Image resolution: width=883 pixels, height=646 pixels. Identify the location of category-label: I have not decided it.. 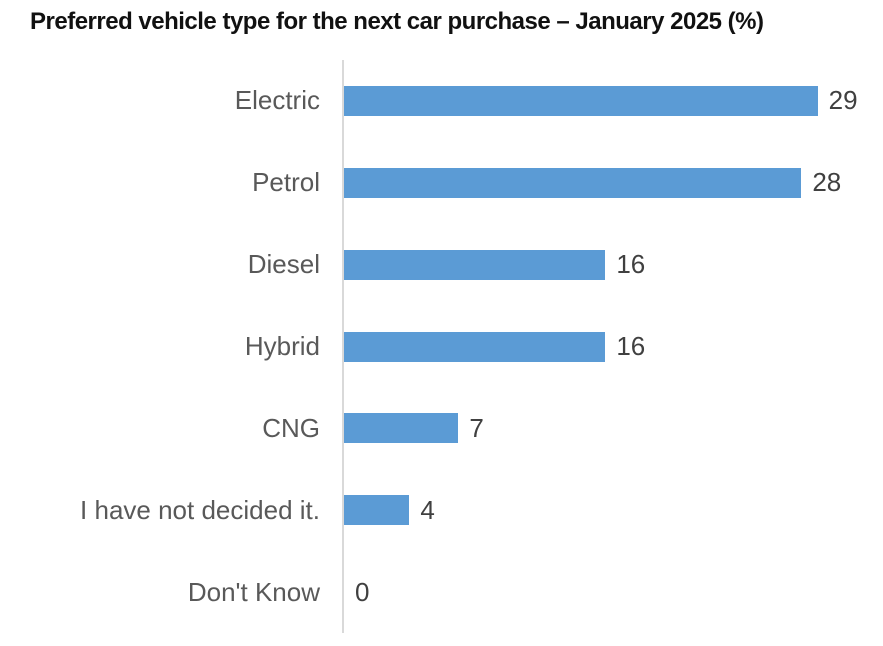
(200, 509).